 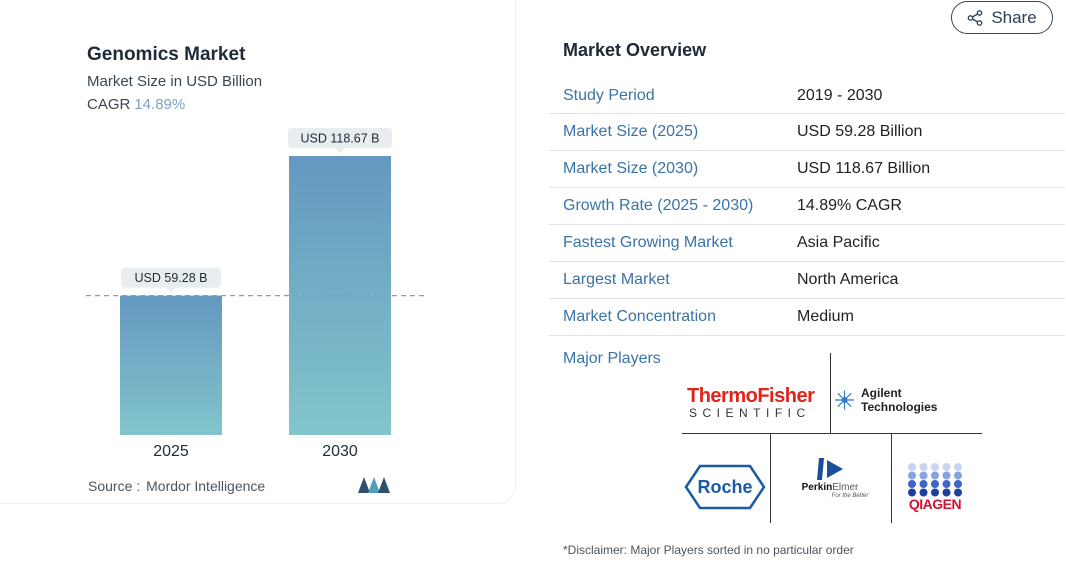 What do you see at coordinates (848, 279) in the screenshot?
I see `overview-row-value: North America` at bounding box center [848, 279].